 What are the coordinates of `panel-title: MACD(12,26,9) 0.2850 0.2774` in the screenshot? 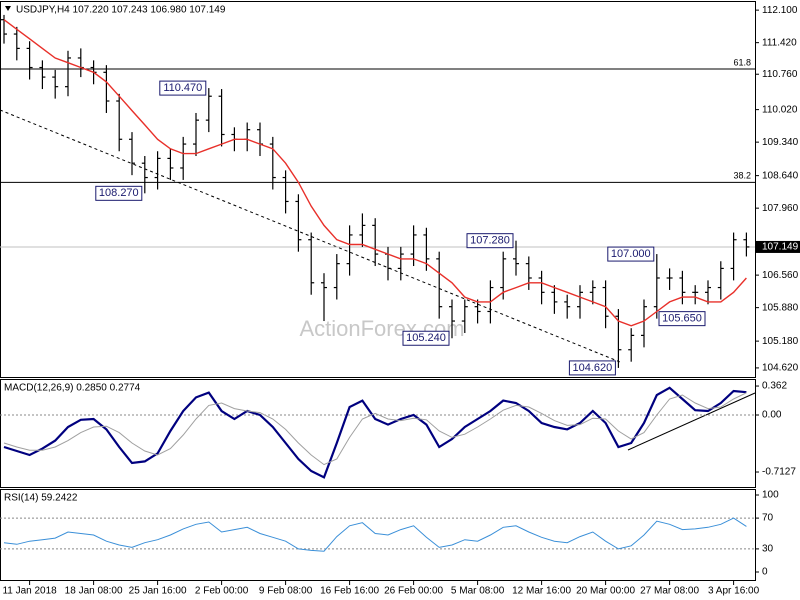 It's located at (72, 388).